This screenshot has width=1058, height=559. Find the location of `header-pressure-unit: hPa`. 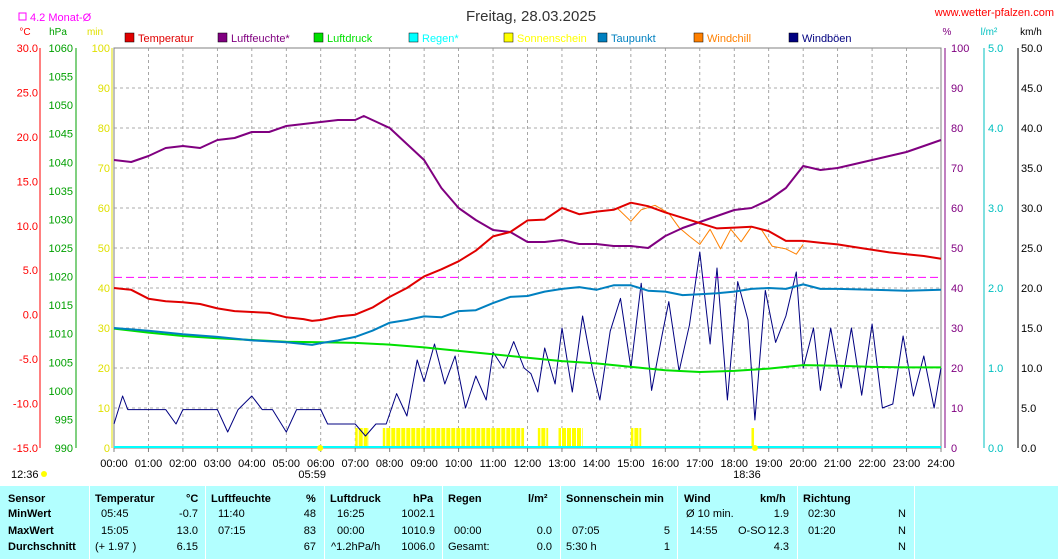

header-pressure-unit: hPa is located at coordinates (423, 499).